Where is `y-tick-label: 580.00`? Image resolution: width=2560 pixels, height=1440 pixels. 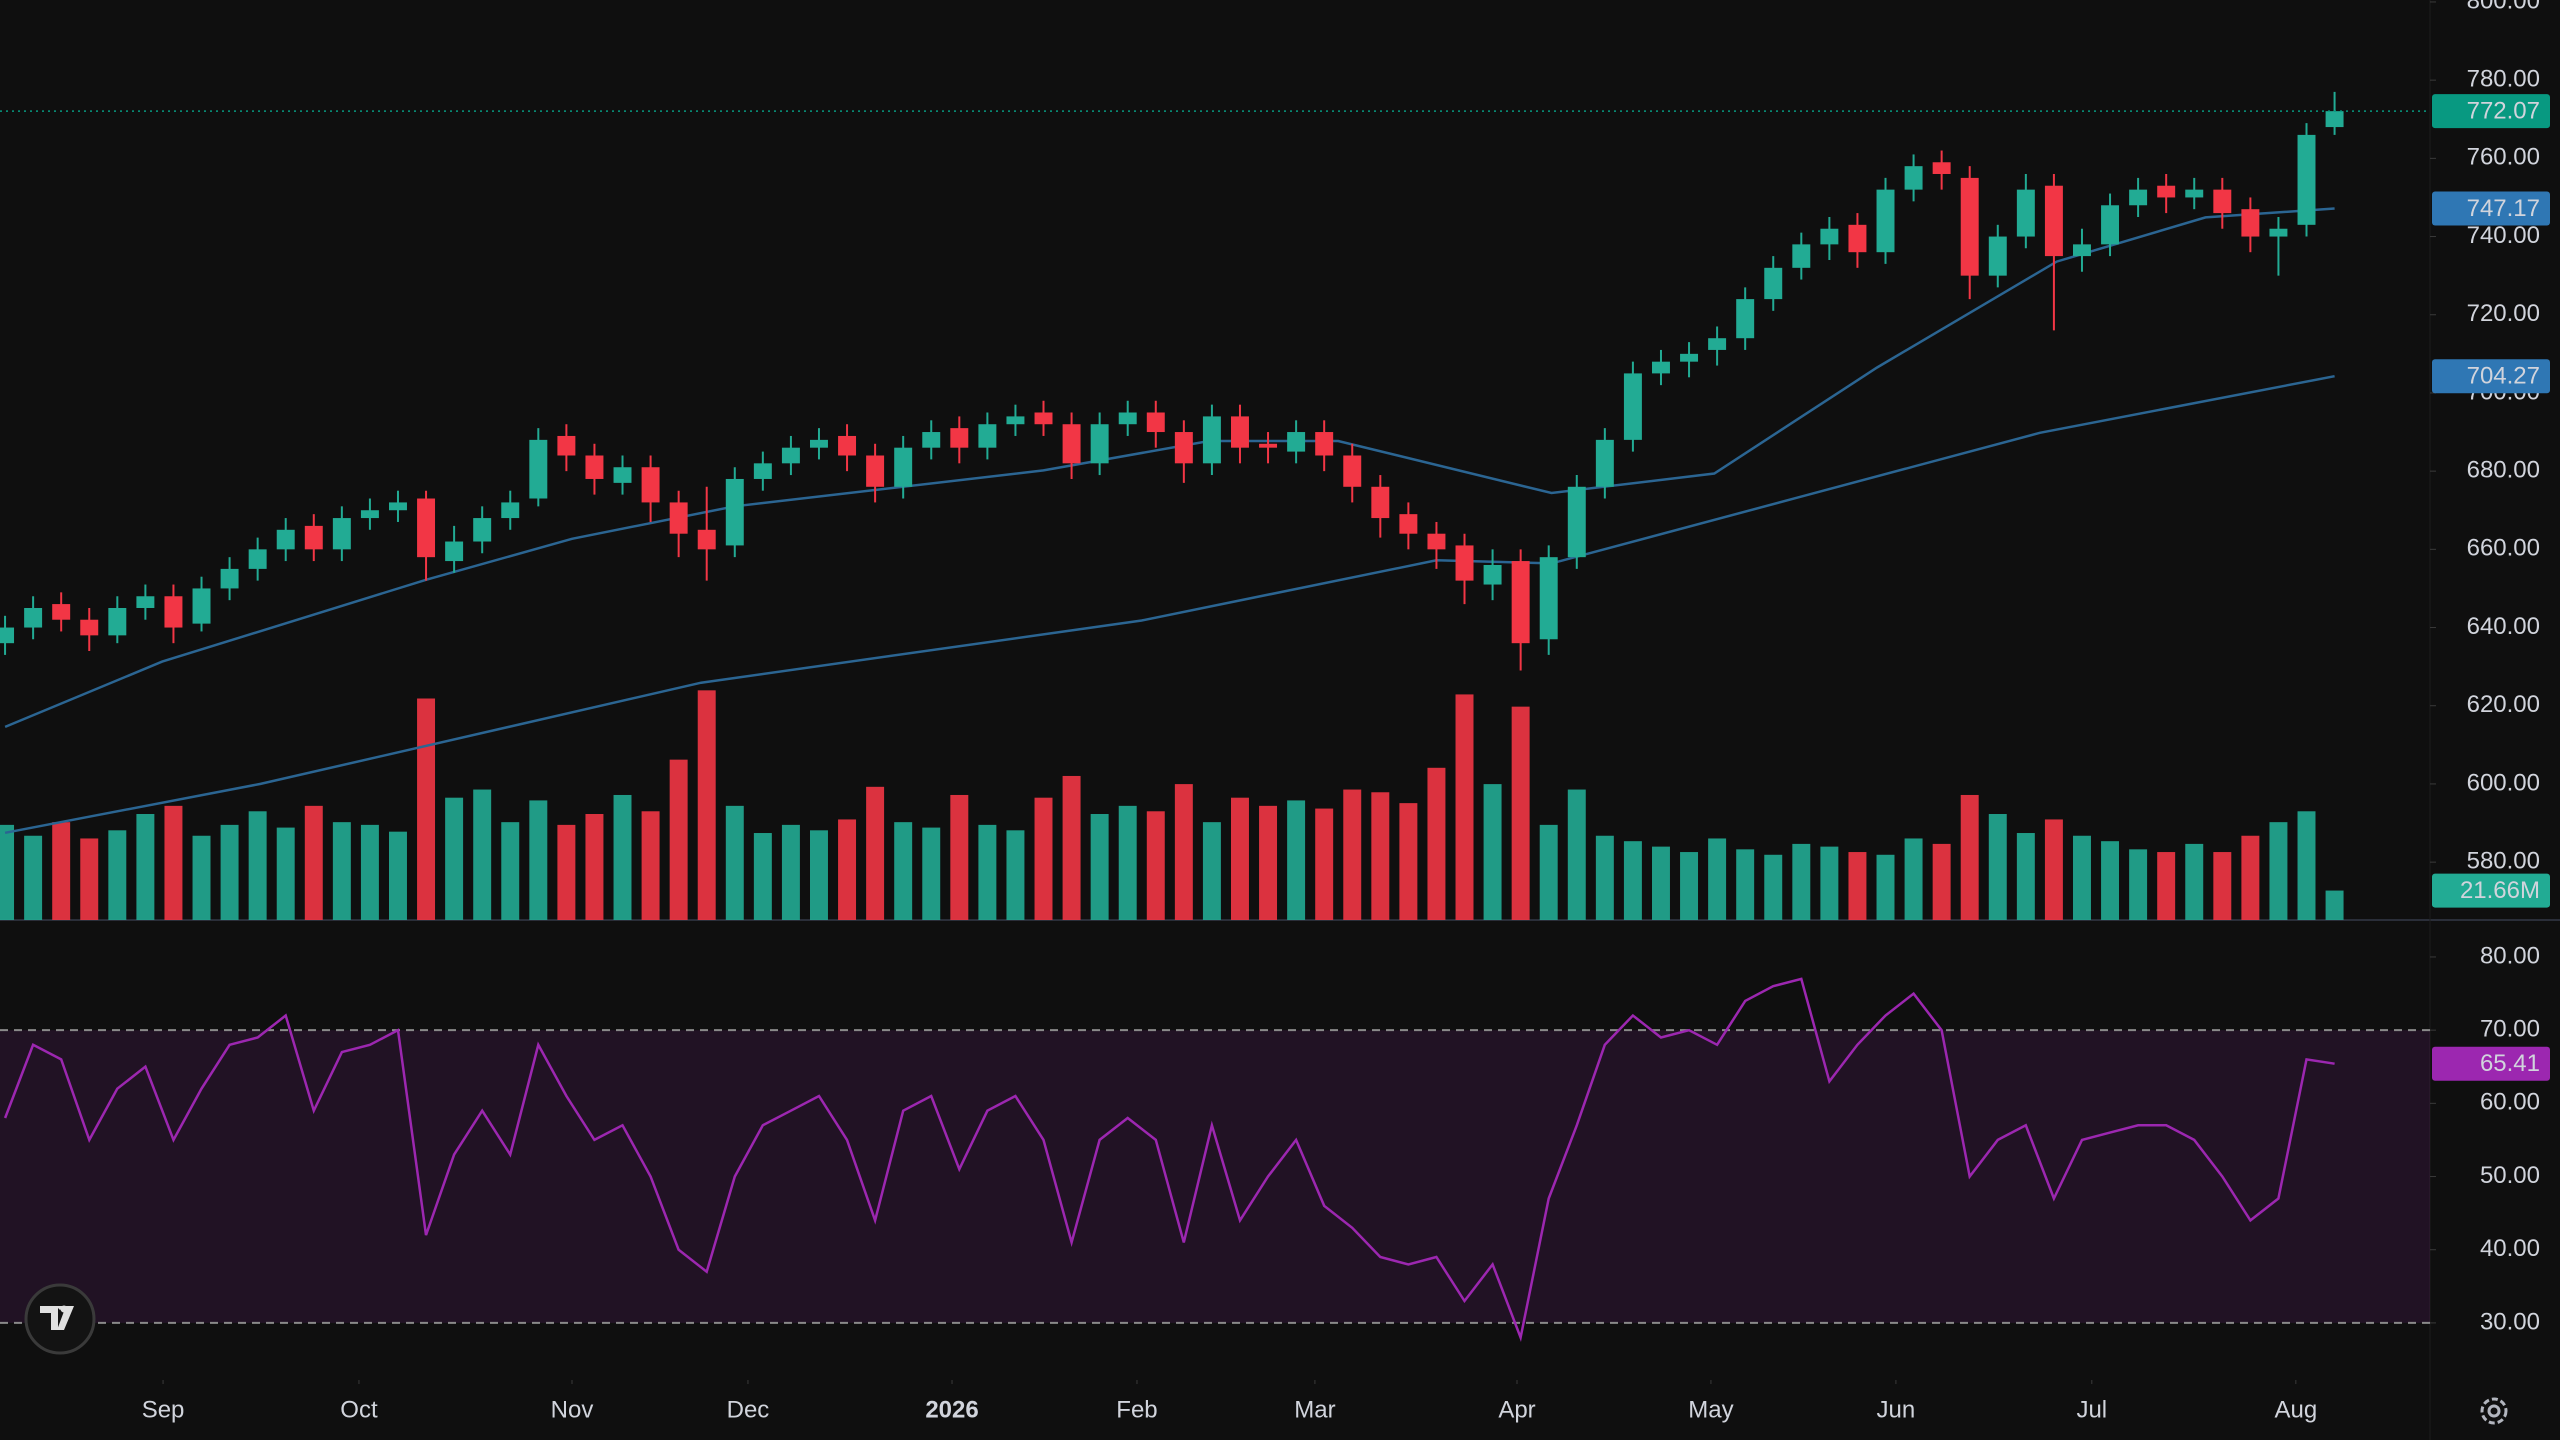 y-tick-label: 580.00 is located at coordinates (2503, 860).